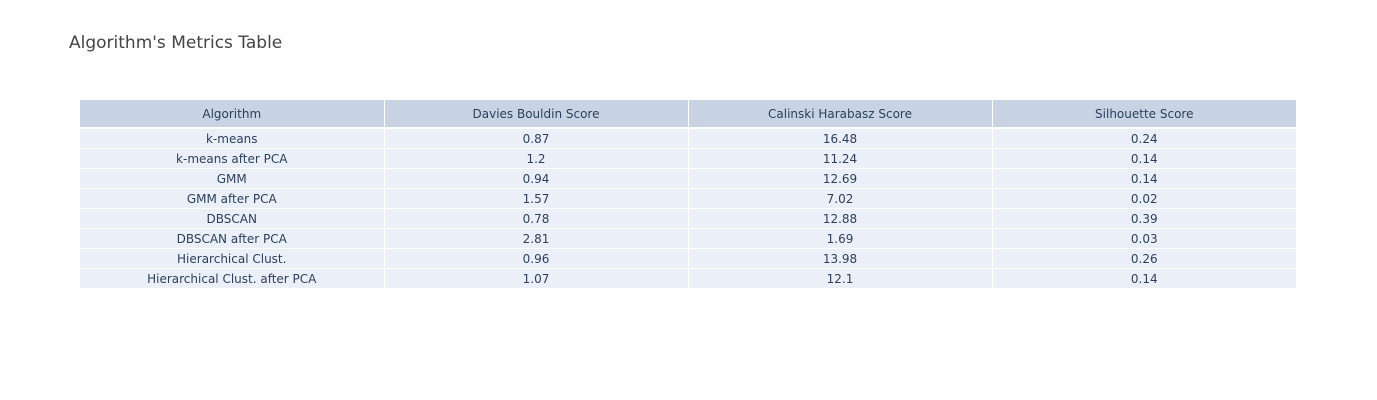 This screenshot has height=400, width=1377. I want to click on table-row: Hierarchical Clust. 0.96 13.98 0.26, so click(688, 258).